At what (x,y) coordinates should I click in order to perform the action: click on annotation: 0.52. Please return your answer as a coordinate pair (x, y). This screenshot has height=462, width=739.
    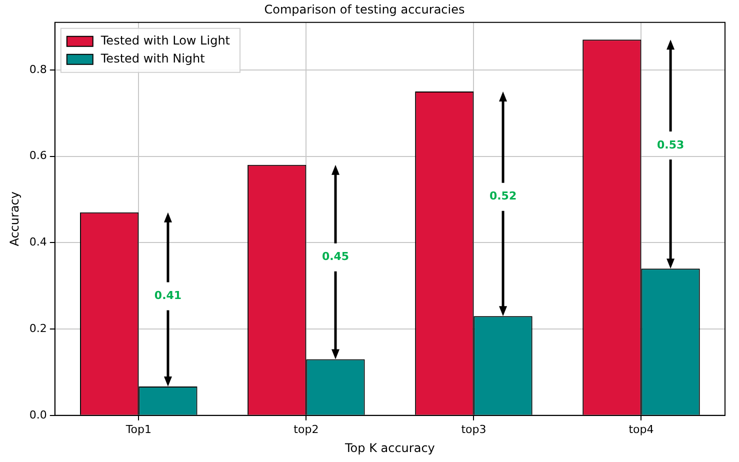
    Looking at the image, I should click on (503, 196).